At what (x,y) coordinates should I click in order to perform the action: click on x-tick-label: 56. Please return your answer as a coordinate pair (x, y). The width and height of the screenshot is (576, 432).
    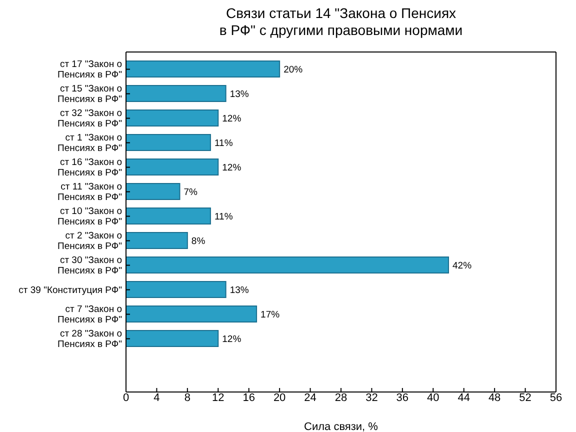
    Looking at the image, I should click on (556, 398).